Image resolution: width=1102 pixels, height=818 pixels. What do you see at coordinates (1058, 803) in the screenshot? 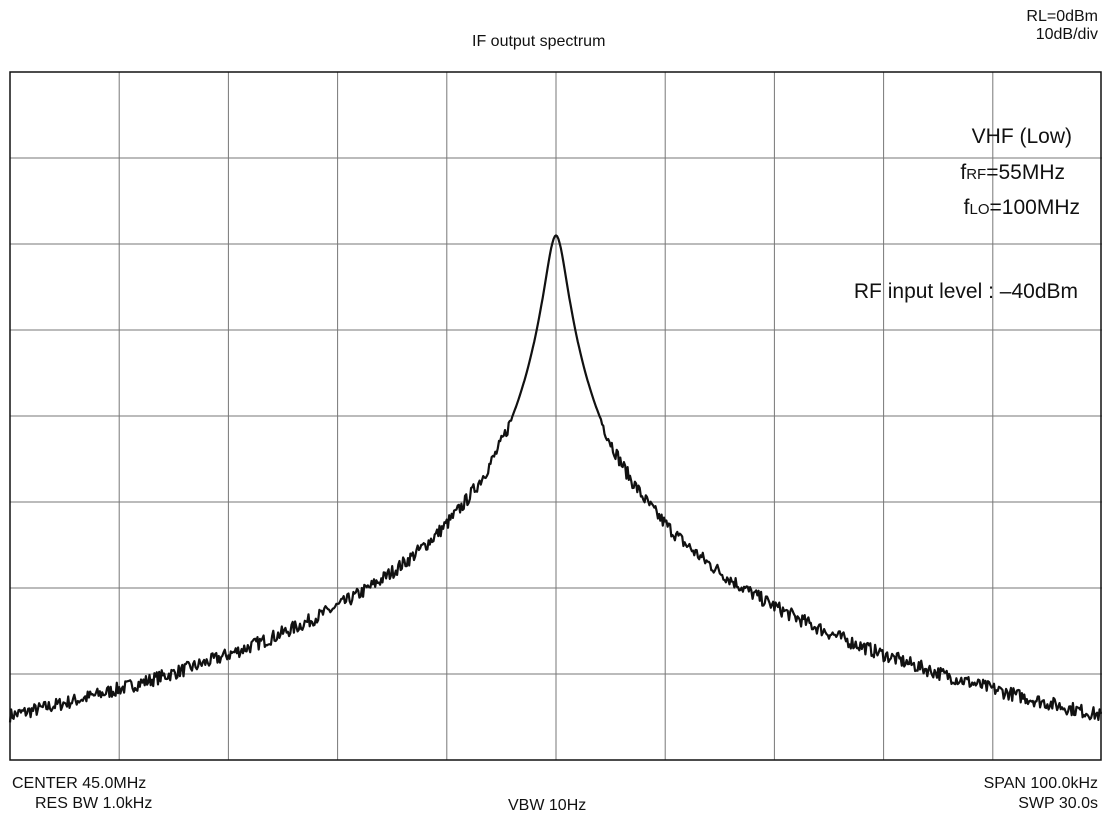
I see `sweep-time: SWP 30.0s` at bounding box center [1058, 803].